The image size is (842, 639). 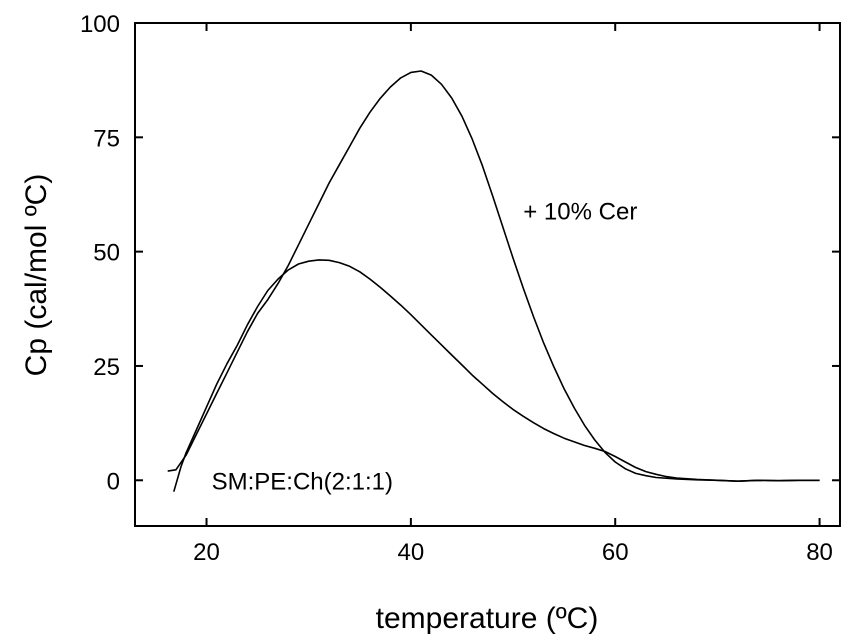 I want to click on annotation-1: + 10% Cer, so click(x=580, y=211).